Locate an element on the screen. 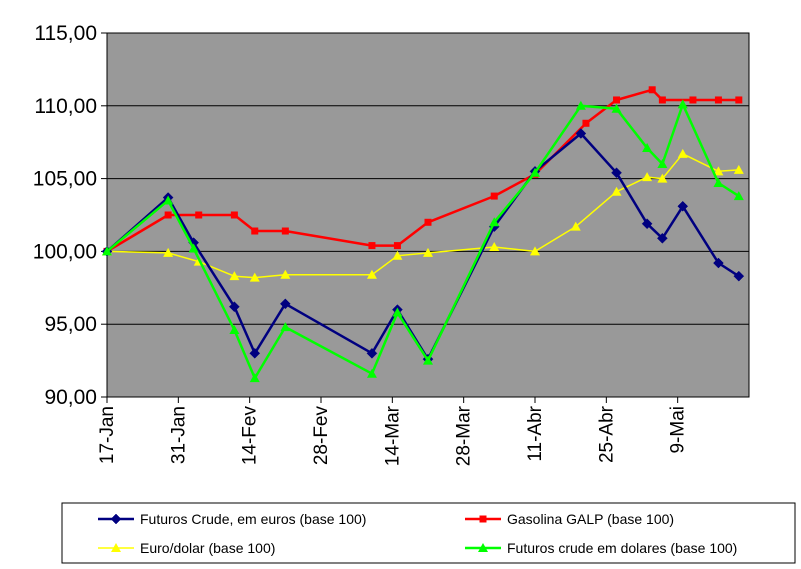 Image resolution: width=801 pixels, height=569 pixels. x-tick-label: 9-Mai is located at coordinates (678, 430).